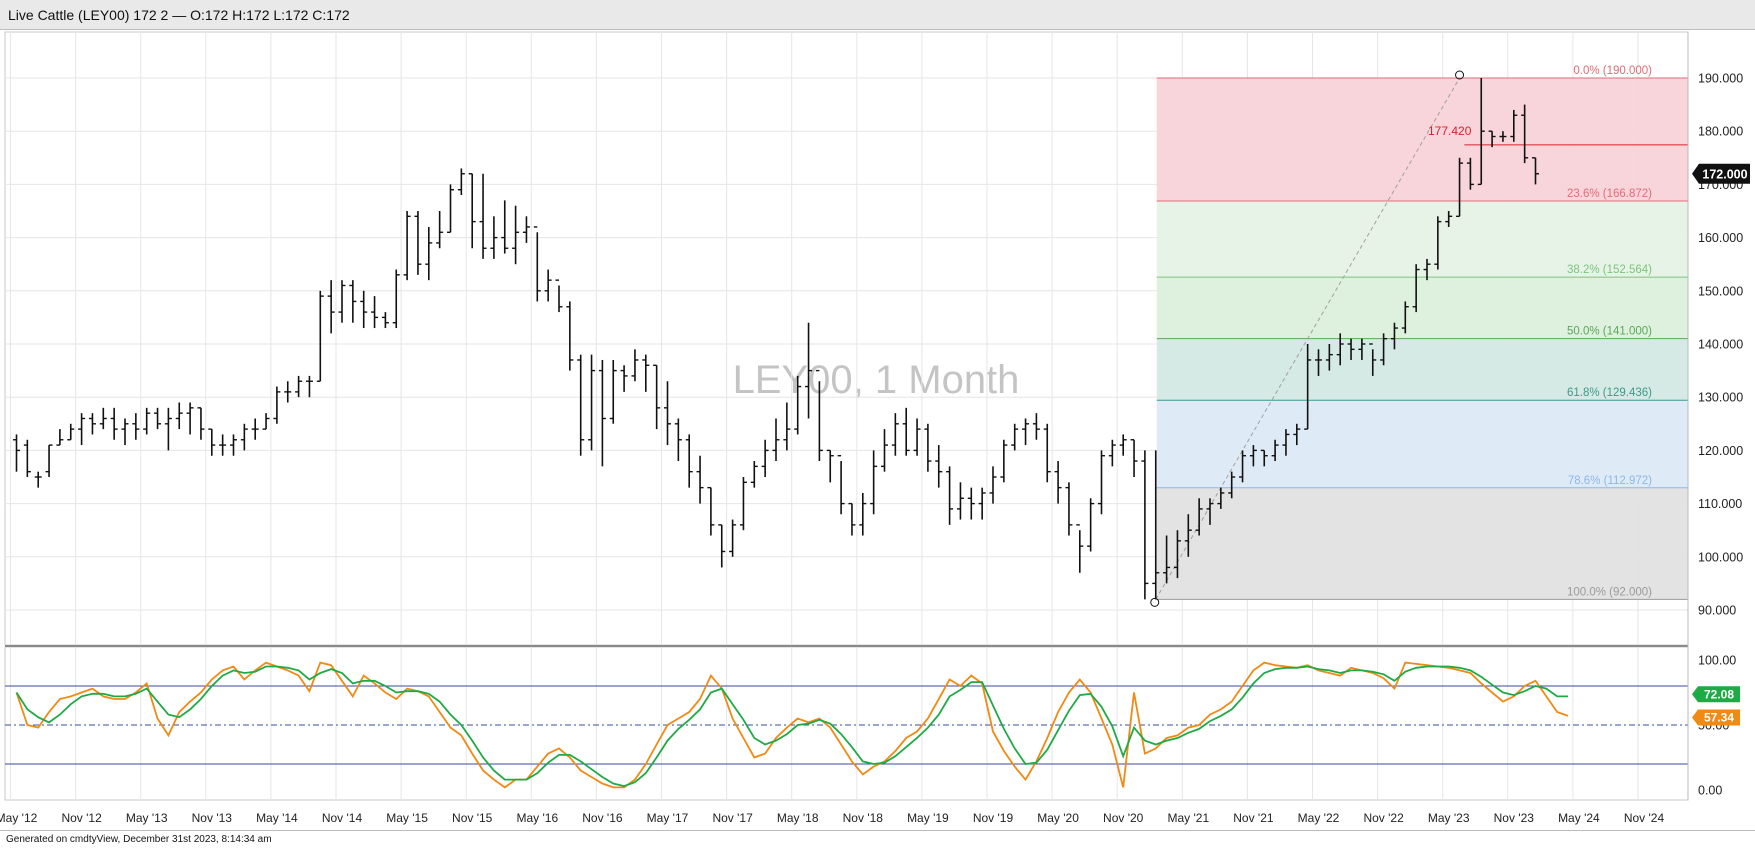  I want to click on x-tick-label: Nov '13, so click(212, 818).